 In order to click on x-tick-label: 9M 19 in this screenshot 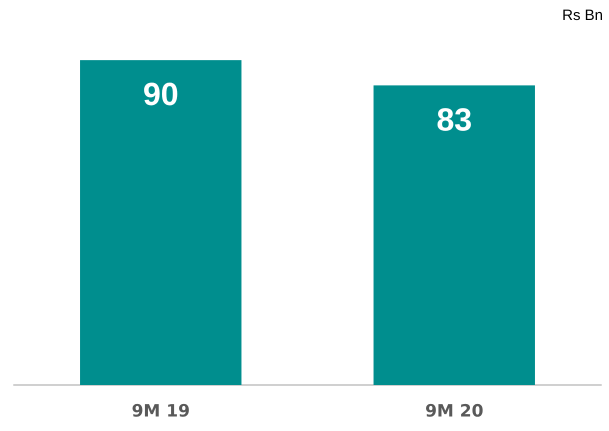, I will do `click(161, 412)`.